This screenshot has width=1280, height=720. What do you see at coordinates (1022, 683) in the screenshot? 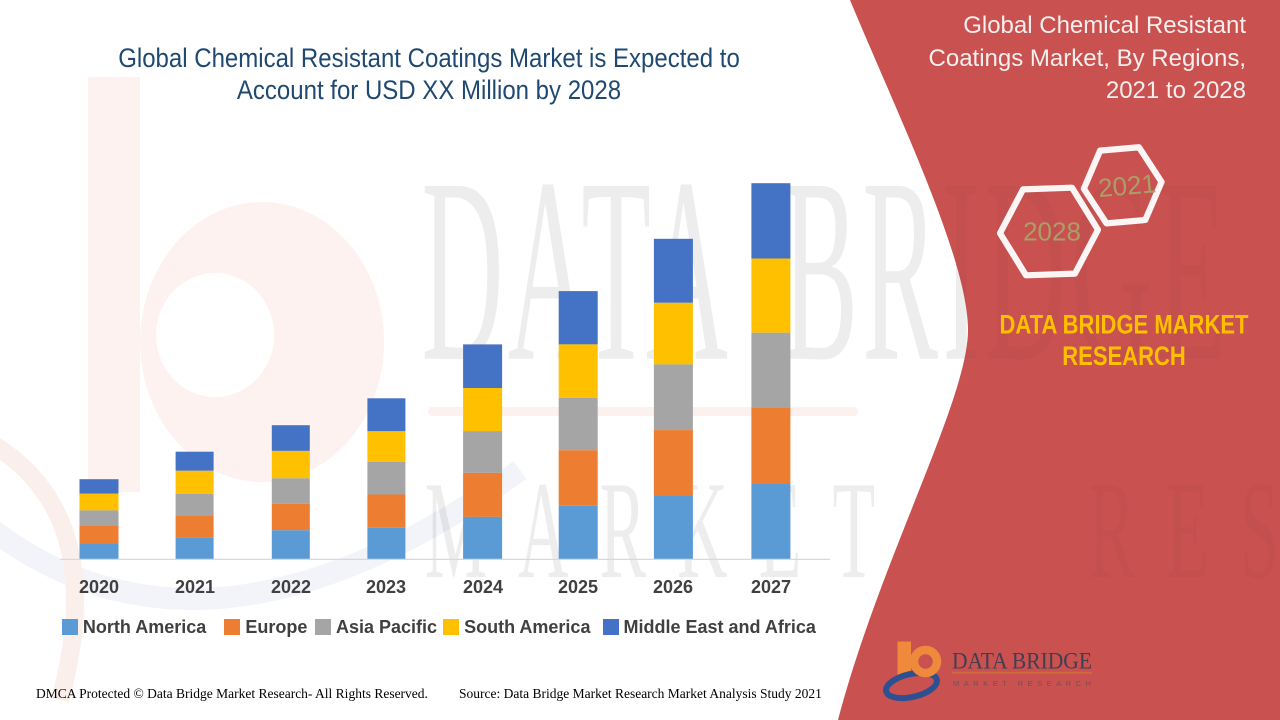
I see `svg-text: MARKET RESEARCH` at bounding box center [1022, 683].